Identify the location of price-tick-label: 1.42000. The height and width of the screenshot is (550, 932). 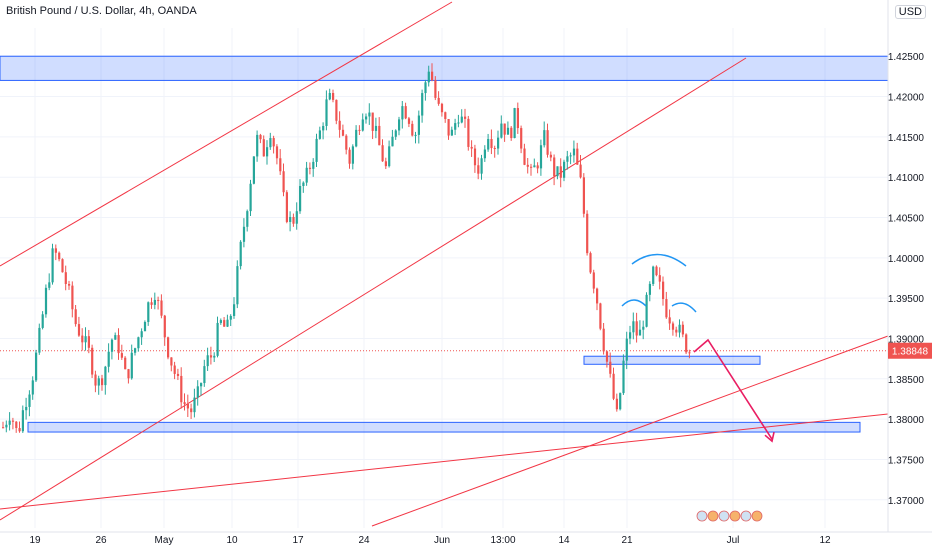
(906, 98).